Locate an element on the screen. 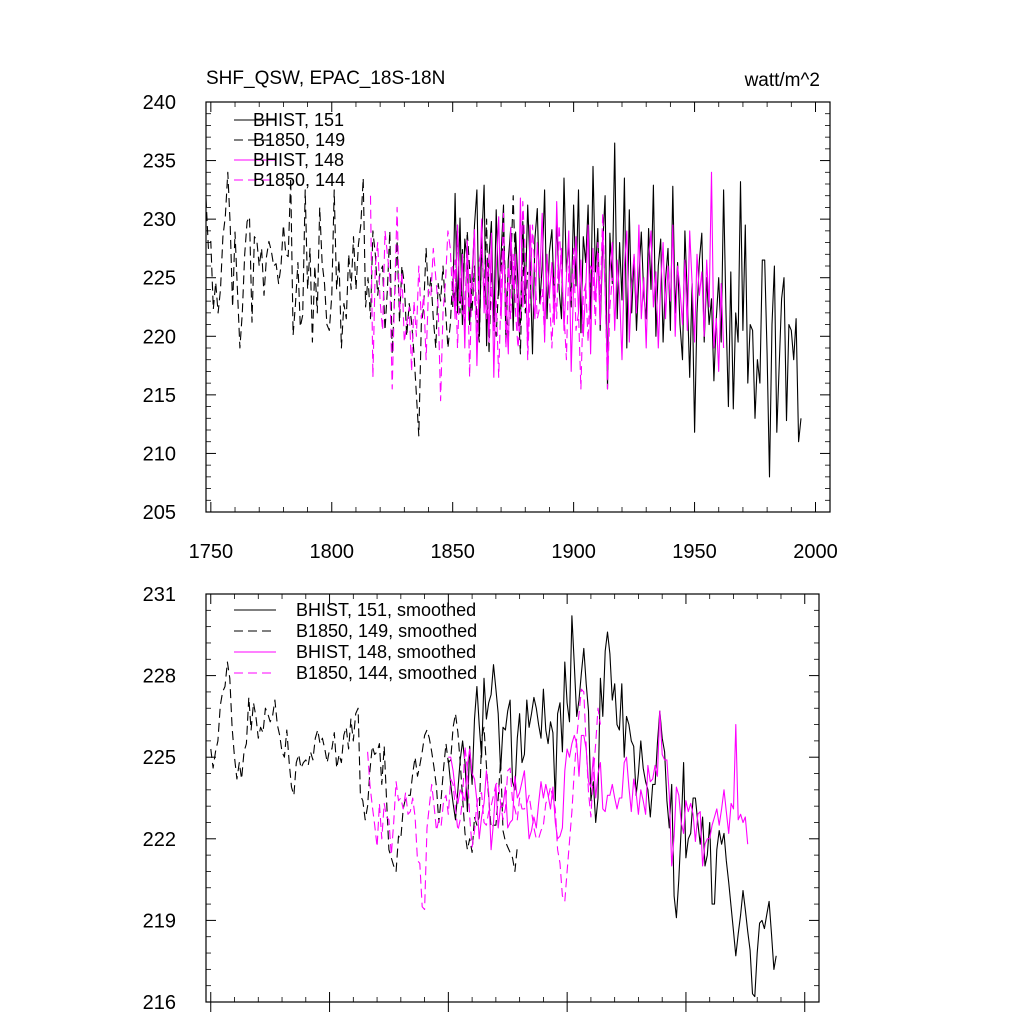  top-y-tick-label: 225 is located at coordinates (159, 279).